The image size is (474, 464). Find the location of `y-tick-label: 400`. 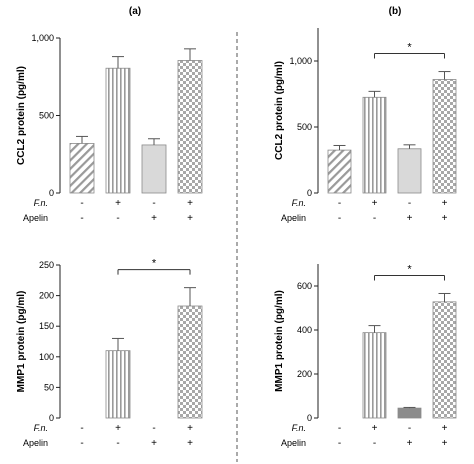

y-tick-label: 400 is located at coordinates (304, 330).